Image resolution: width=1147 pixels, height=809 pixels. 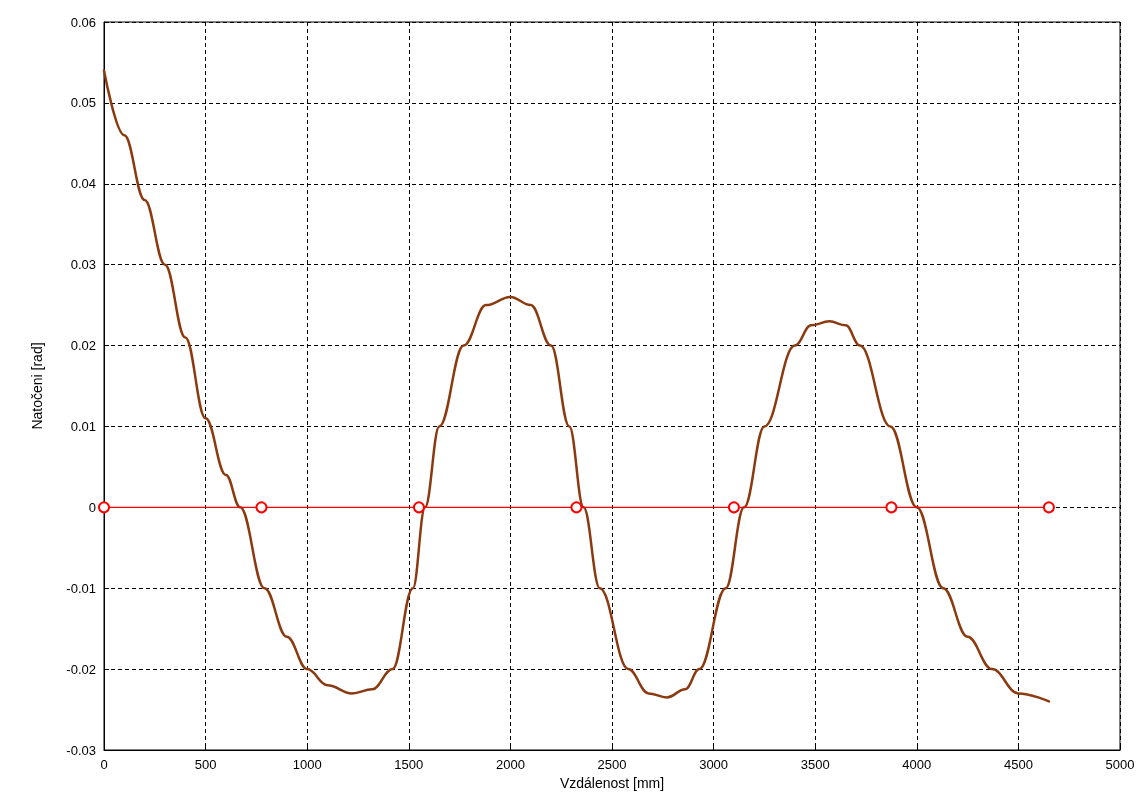 What do you see at coordinates (917, 764) in the screenshot?
I see `x-tick-label: 4000` at bounding box center [917, 764].